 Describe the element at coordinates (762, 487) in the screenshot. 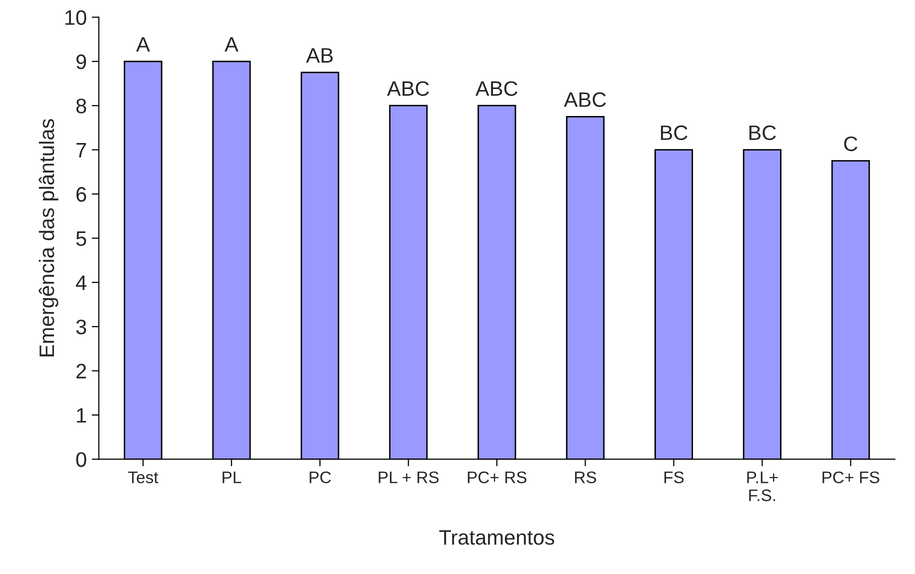

I see `x-tick-label: P.L+ F.S.` at that location.